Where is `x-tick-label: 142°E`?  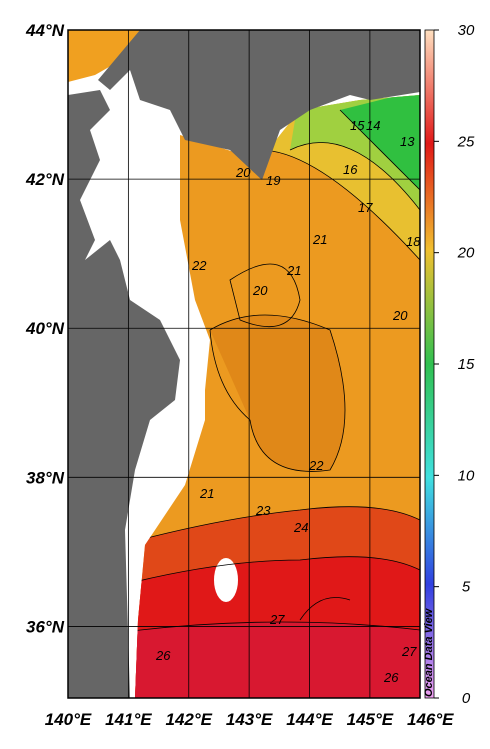
x-tick-label: 142°E is located at coordinates (188, 719).